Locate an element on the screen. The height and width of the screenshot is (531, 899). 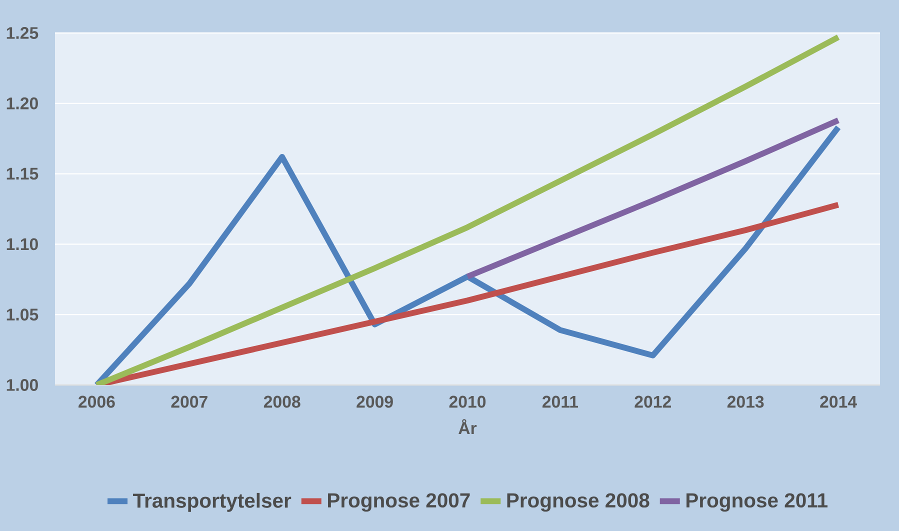
x-tick-label: 2011 is located at coordinates (560, 402).